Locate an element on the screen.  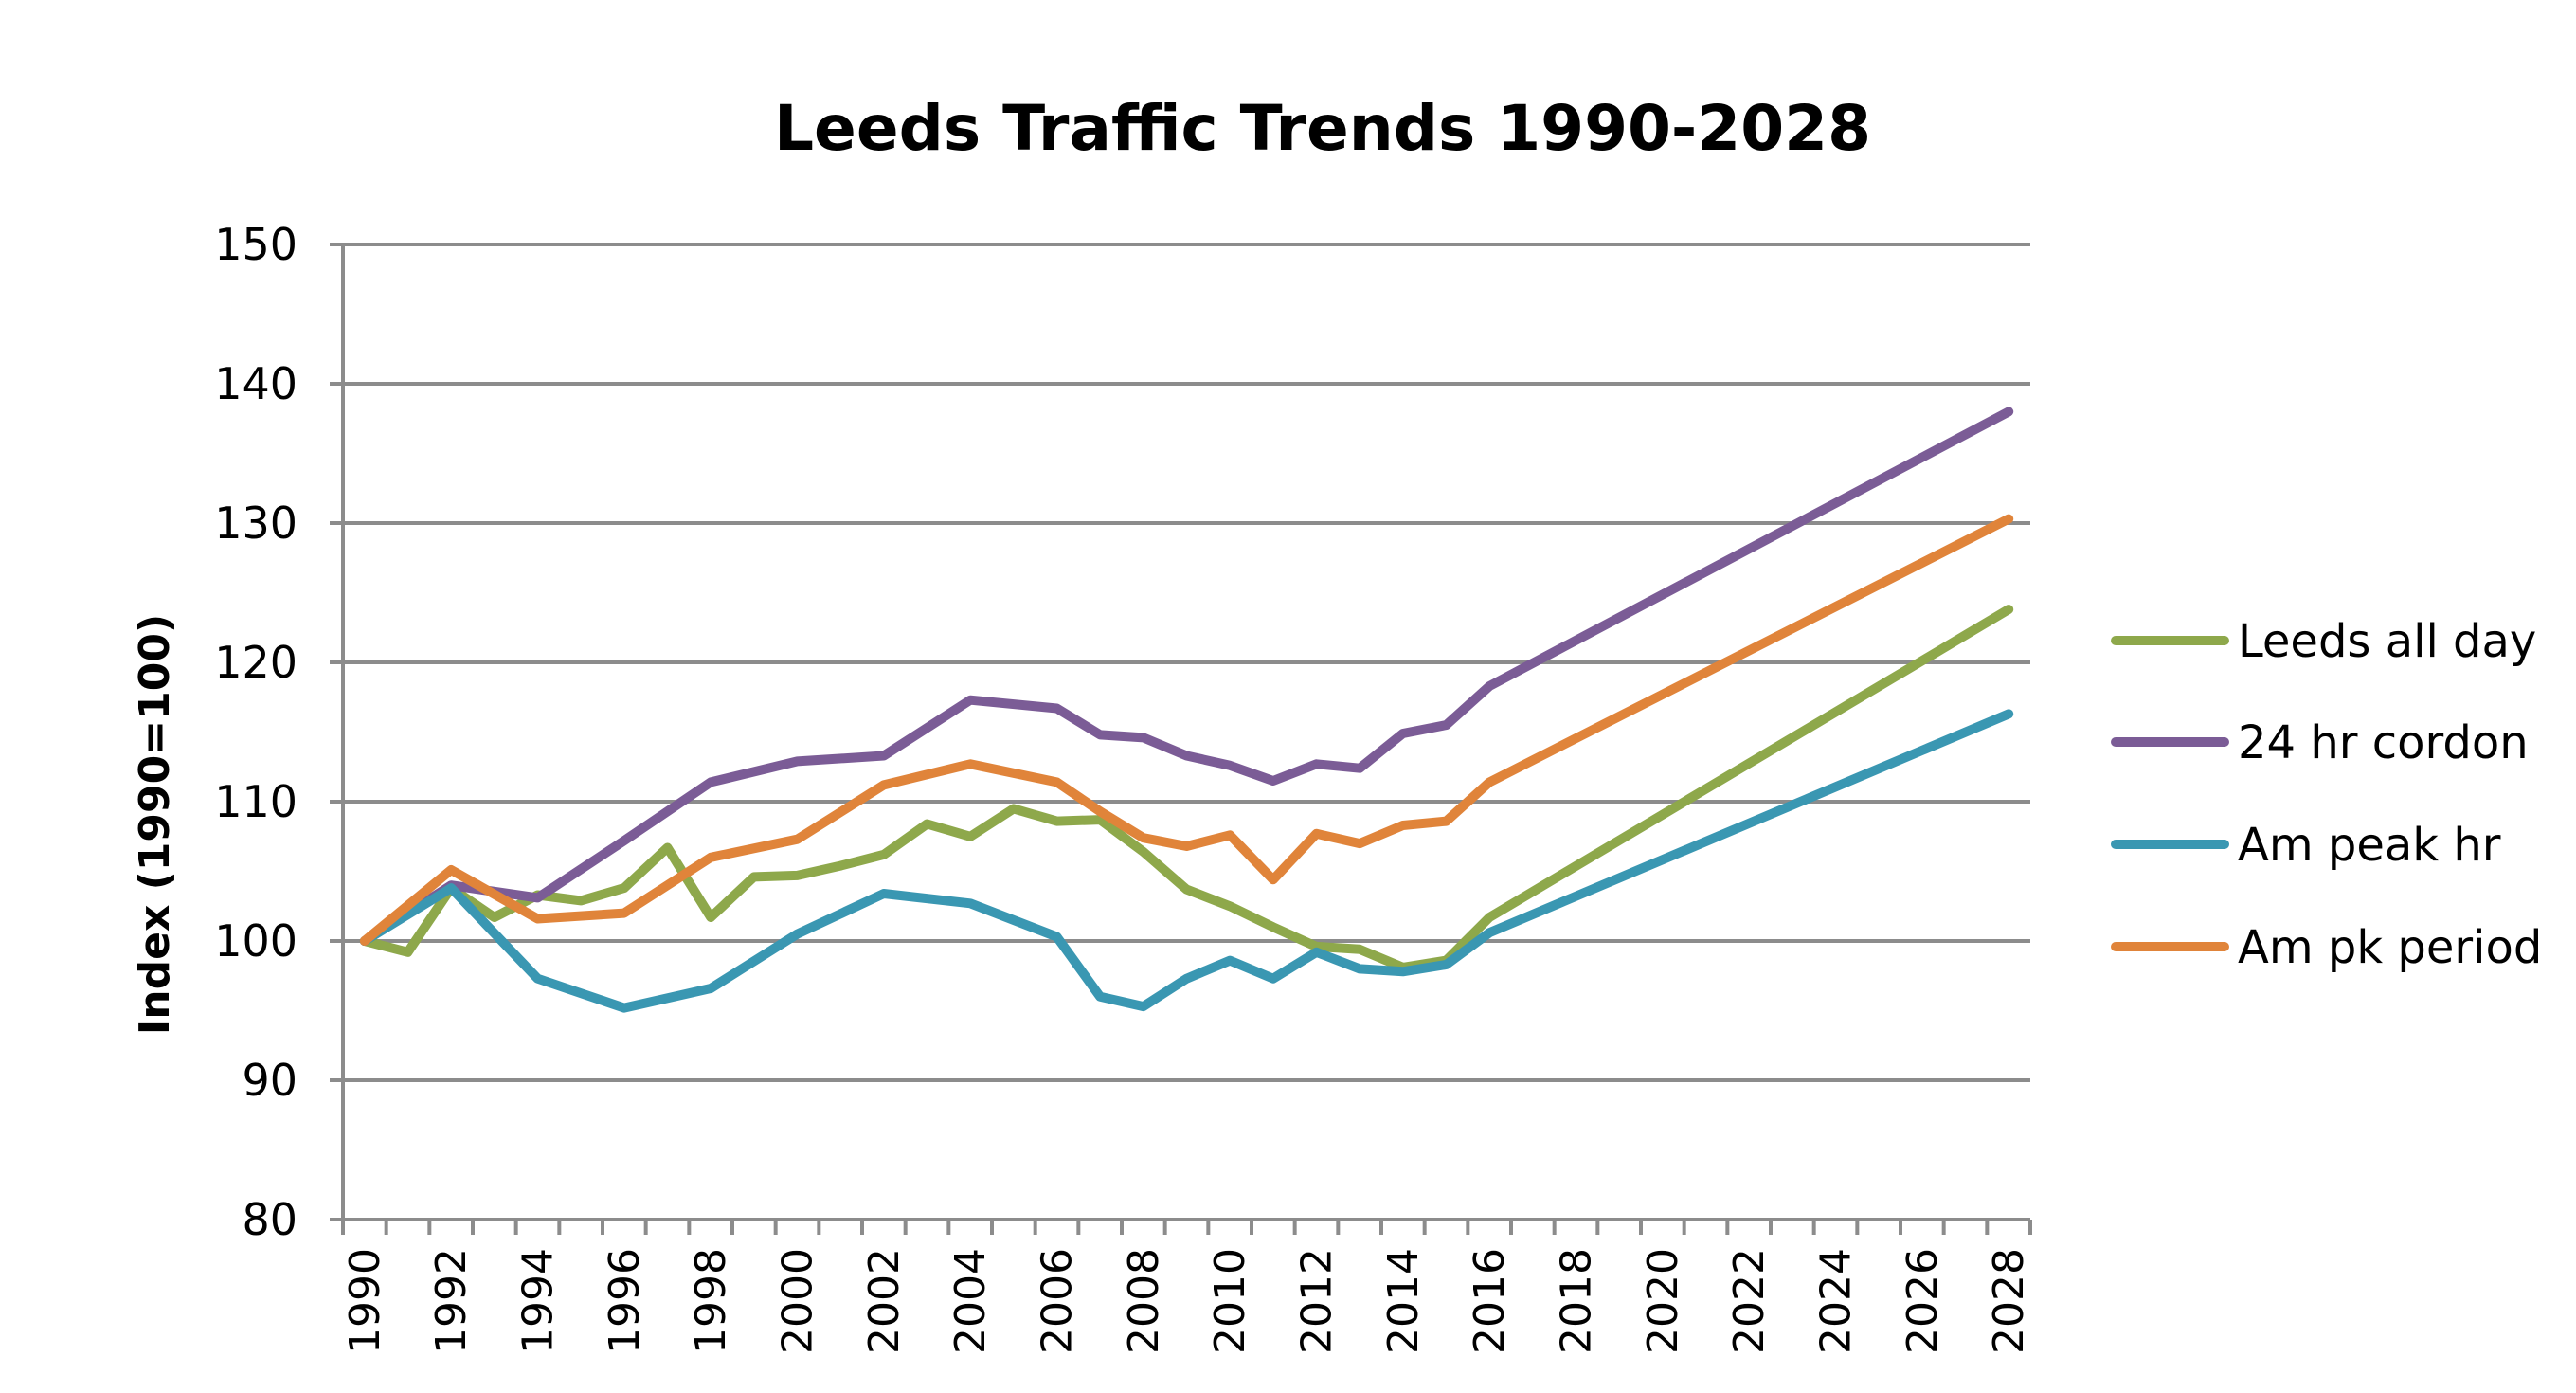
y-tick-label-80: 80 is located at coordinates (269, 1219).